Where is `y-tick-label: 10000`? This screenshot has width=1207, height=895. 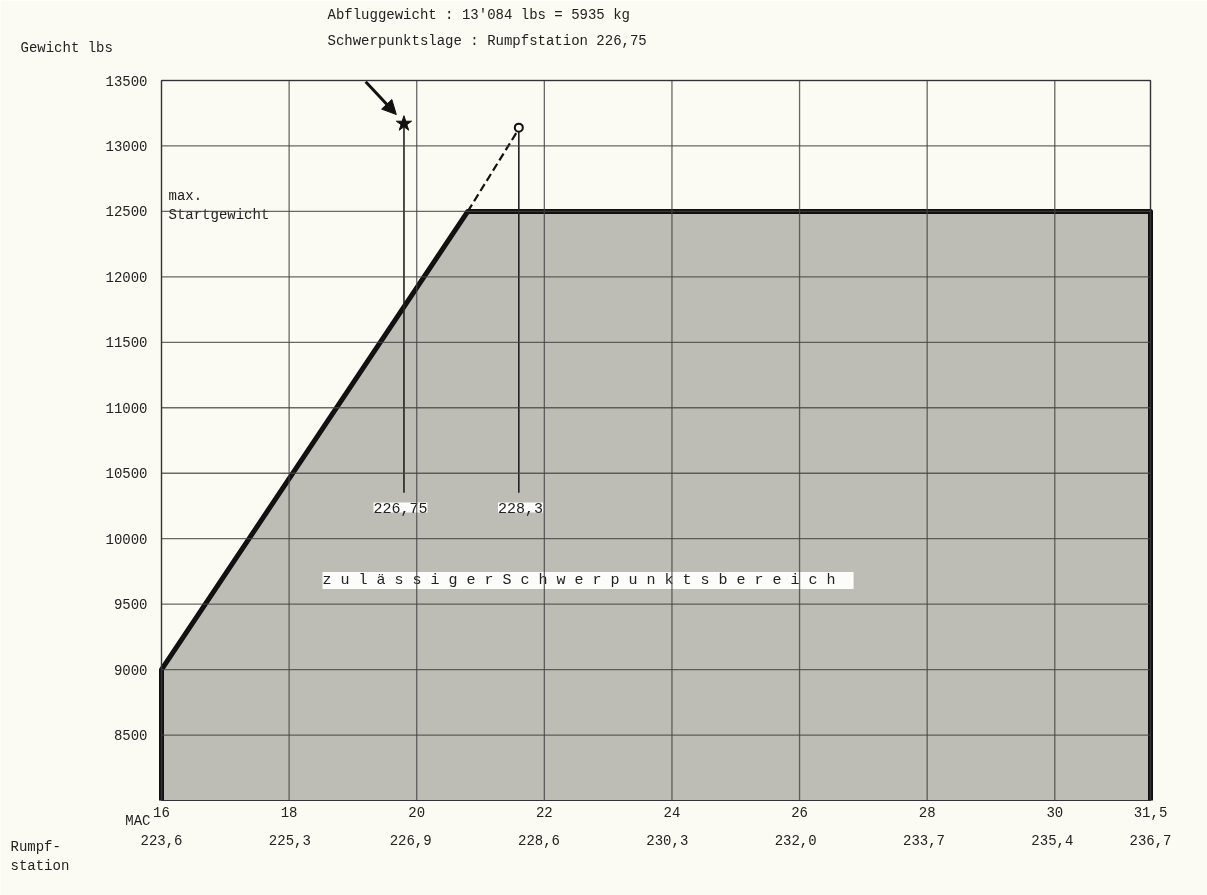
y-tick-label: 10000 is located at coordinates (126, 539).